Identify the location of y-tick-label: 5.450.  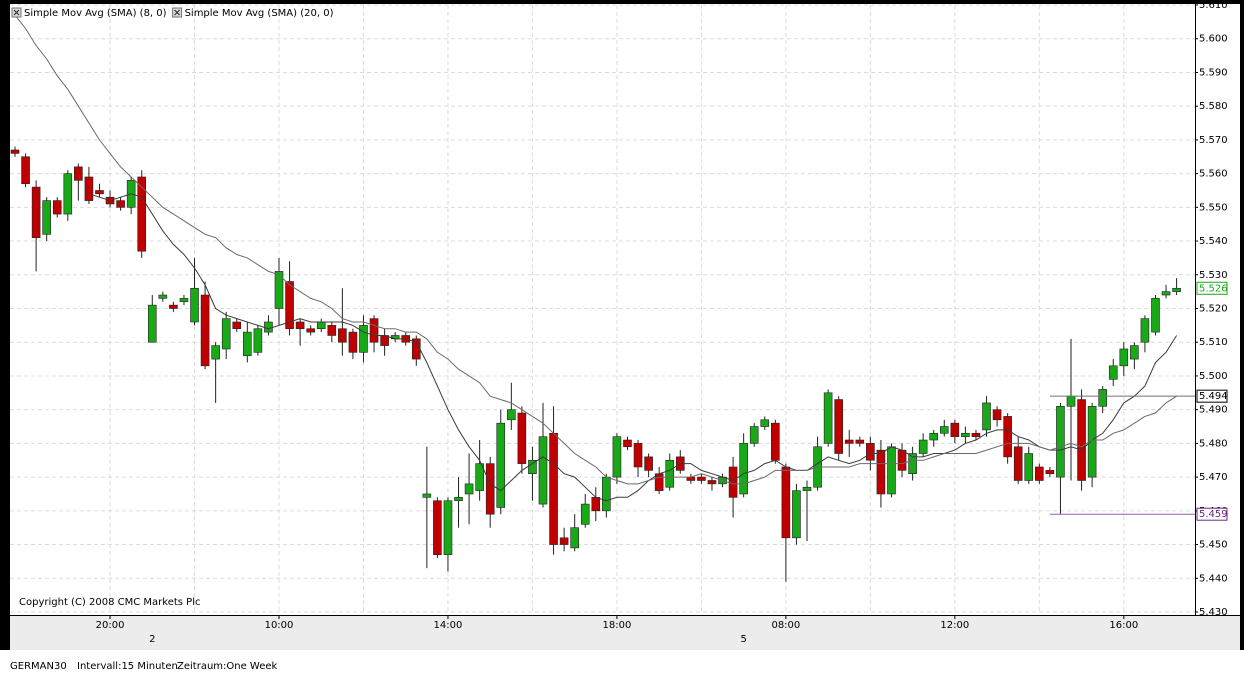
(1213, 545).